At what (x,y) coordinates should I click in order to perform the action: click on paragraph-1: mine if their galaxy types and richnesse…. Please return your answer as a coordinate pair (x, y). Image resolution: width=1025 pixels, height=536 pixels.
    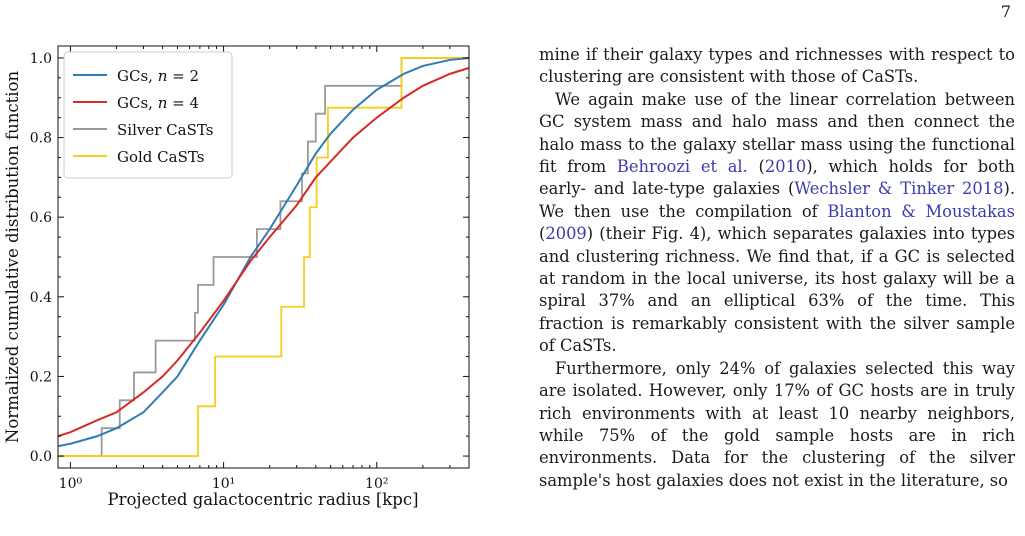
    Looking at the image, I should click on (777, 66).